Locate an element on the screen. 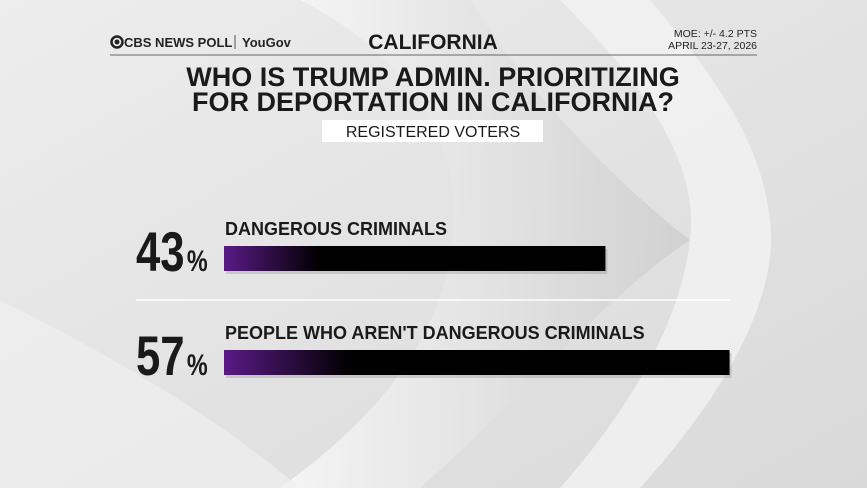 The image size is (867, 488). title-line: WHO IS TRUMP ADMIN. PRIORITIZING is located at coordinates (433, 77).